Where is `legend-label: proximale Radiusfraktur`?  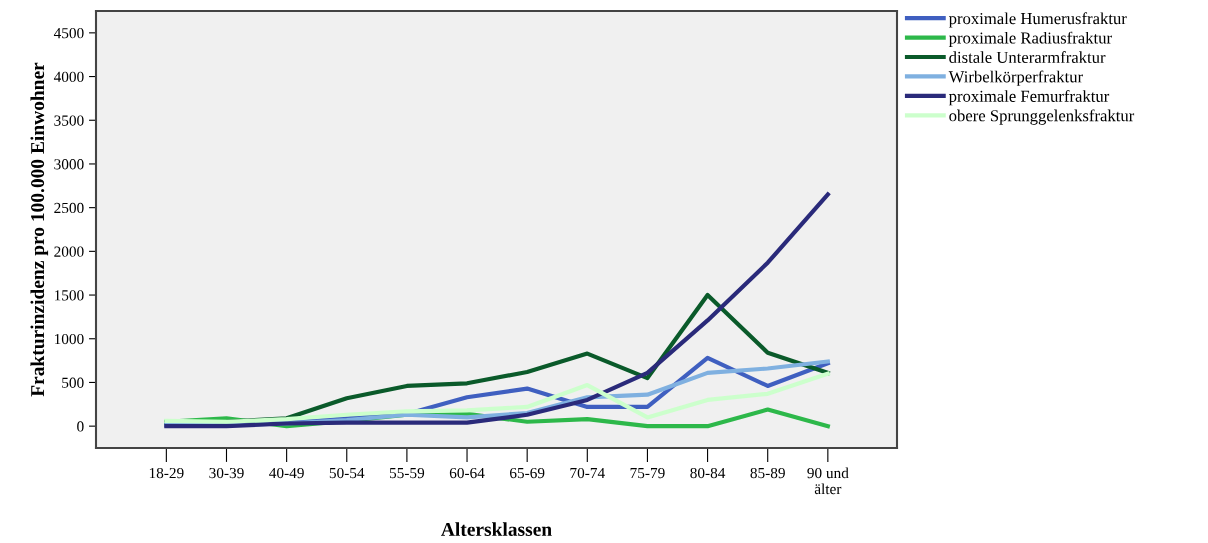 legend-label: proximale Radiusfraktur is located at coordinates (1030, 39).